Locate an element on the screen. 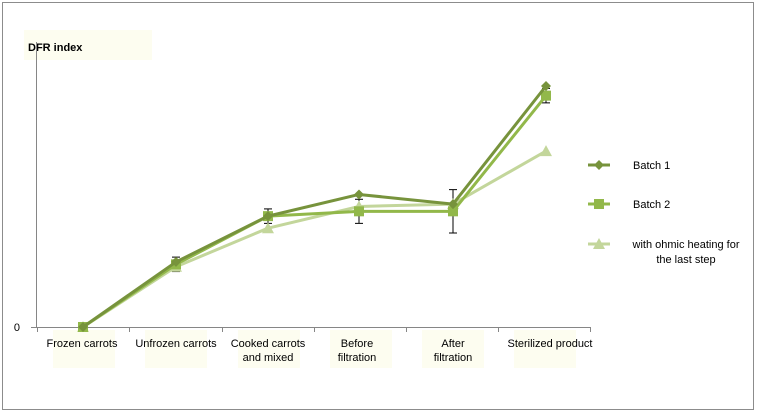 Image resolution: width=758 pixels, height=414 pixels. x-tick-label: Frozen carrots is located at coordinates (82, 344).